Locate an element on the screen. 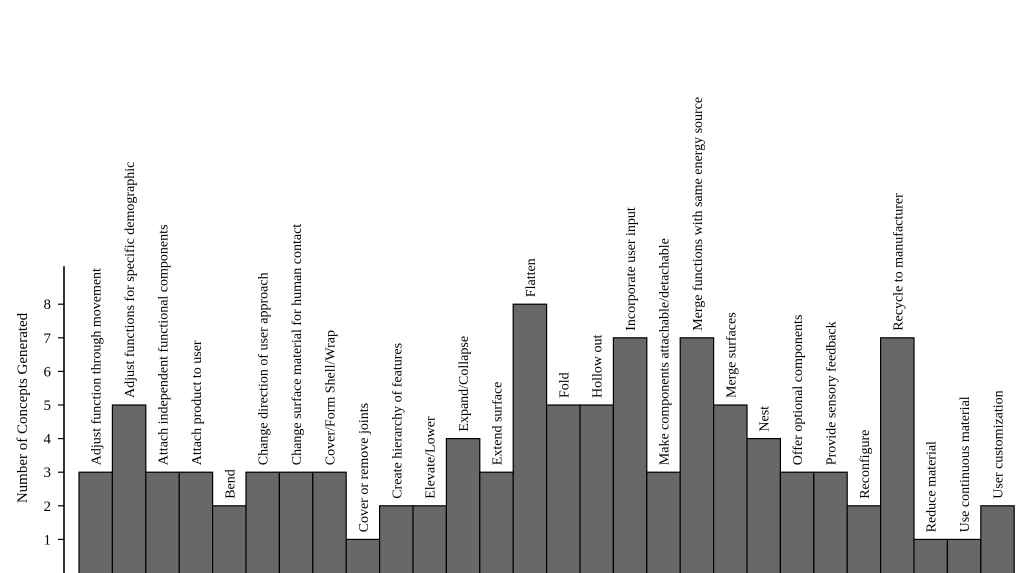 Image resolution: width=1032 pixels, height=573 pixels. y-tick-label-8: 8 is located at coordinates (48, 305).